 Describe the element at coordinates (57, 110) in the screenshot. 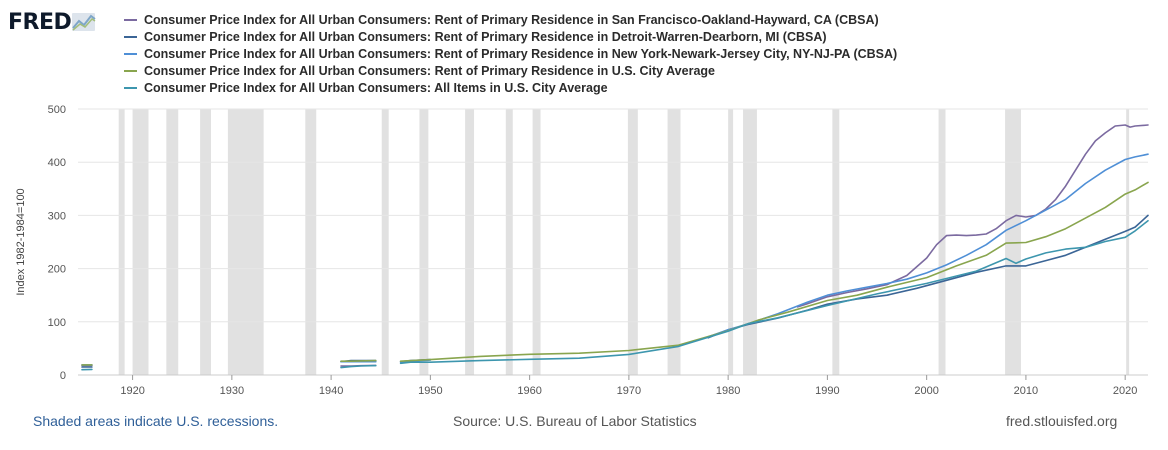

I see `y-tick-label-500: 500` at that location.